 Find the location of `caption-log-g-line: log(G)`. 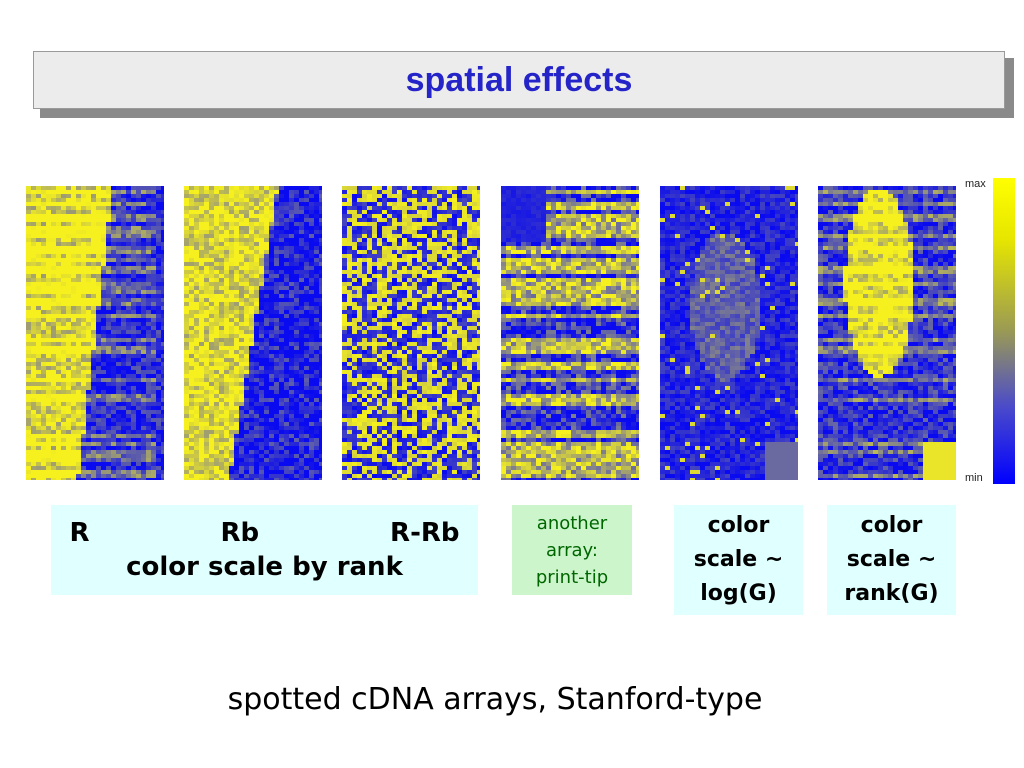

caption-log-g-line: log(G) is located at coordinates (738, 593).